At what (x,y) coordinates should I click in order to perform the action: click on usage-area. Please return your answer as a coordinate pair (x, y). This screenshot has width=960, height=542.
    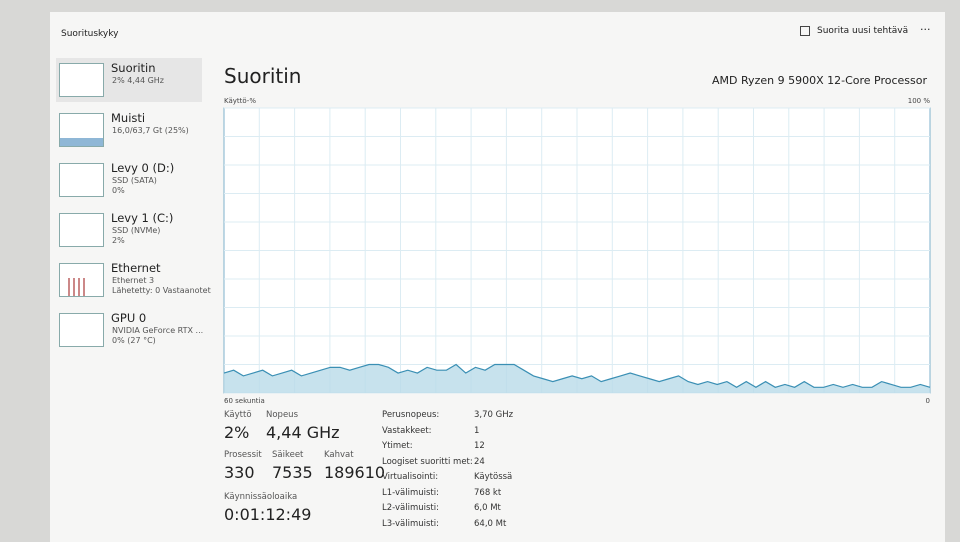
    Looking at the image, I should click on (577, 378).